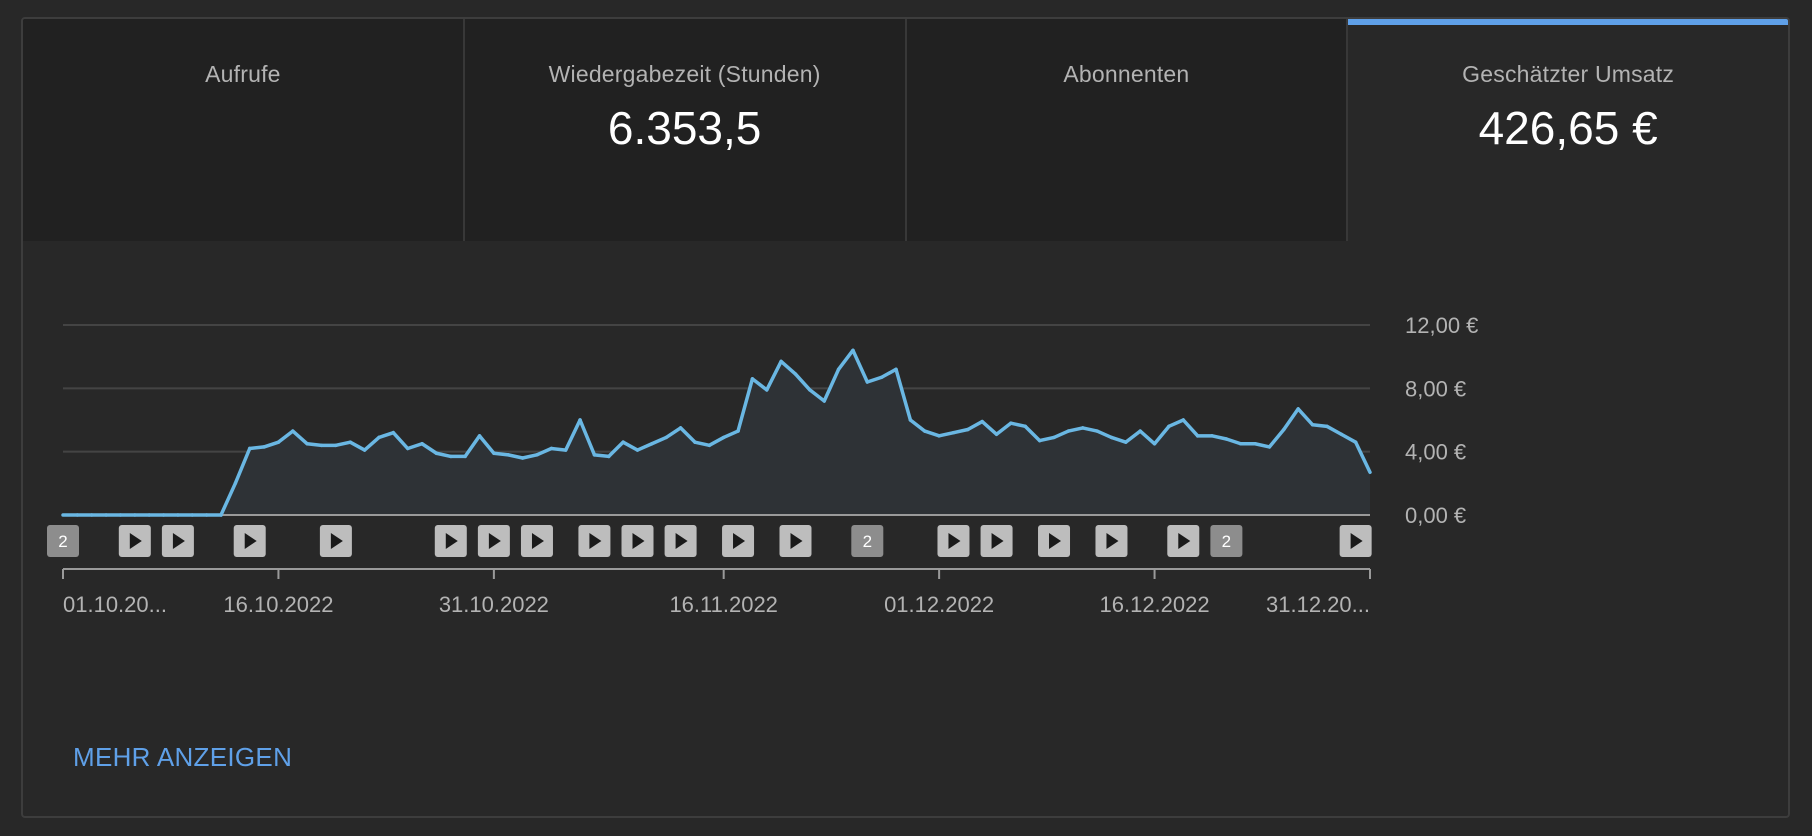 The width and height of the screenshot is (1812, 836). What do you see at coordinates (1568, 130) in the screenshot?
I see `metric-tab-4: Geschätzter Umsatz 426,65 €` at bounding box center [1568, 130].